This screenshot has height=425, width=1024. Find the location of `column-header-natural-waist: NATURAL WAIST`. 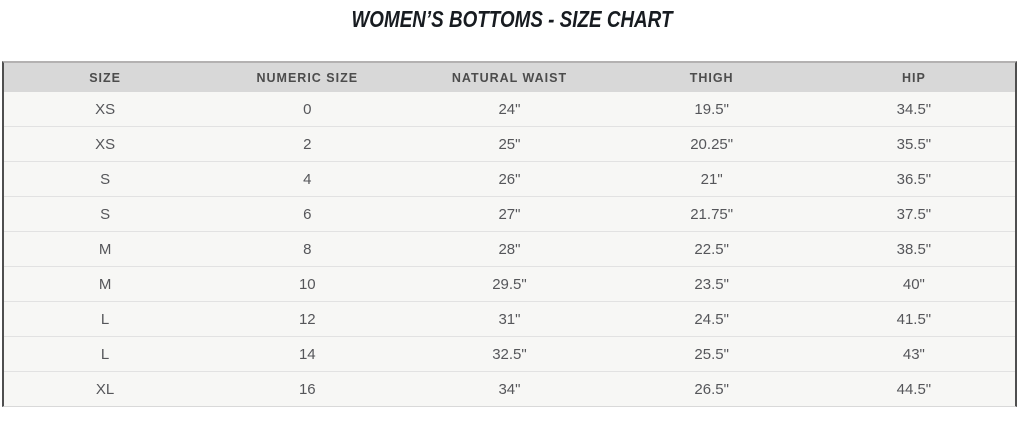

column-header-natural-waist: NATURAL WAIST is located at coordinates (509, 77).